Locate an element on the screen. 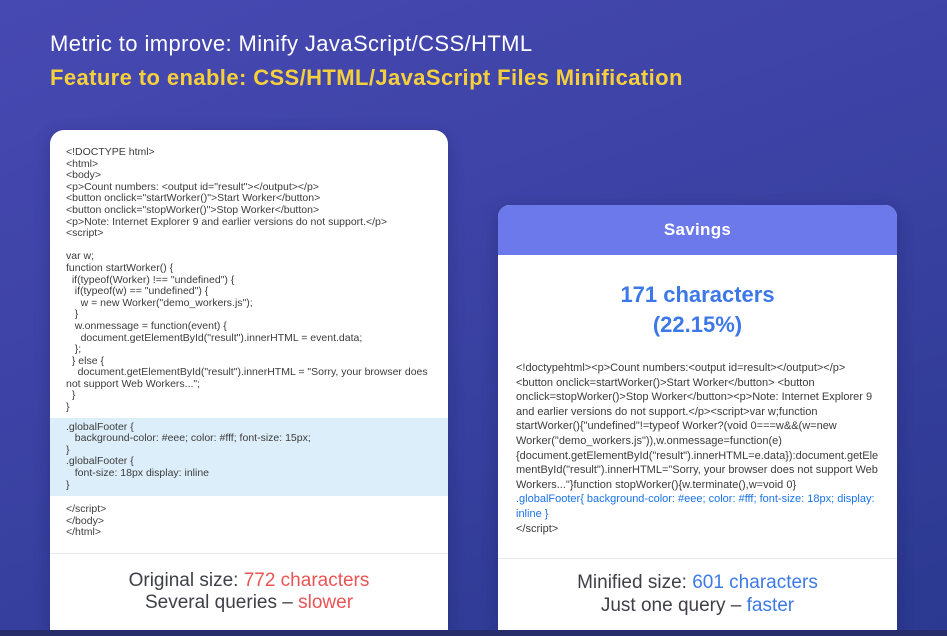  savings-card-header: Savings is located at coordinates (697, 230).